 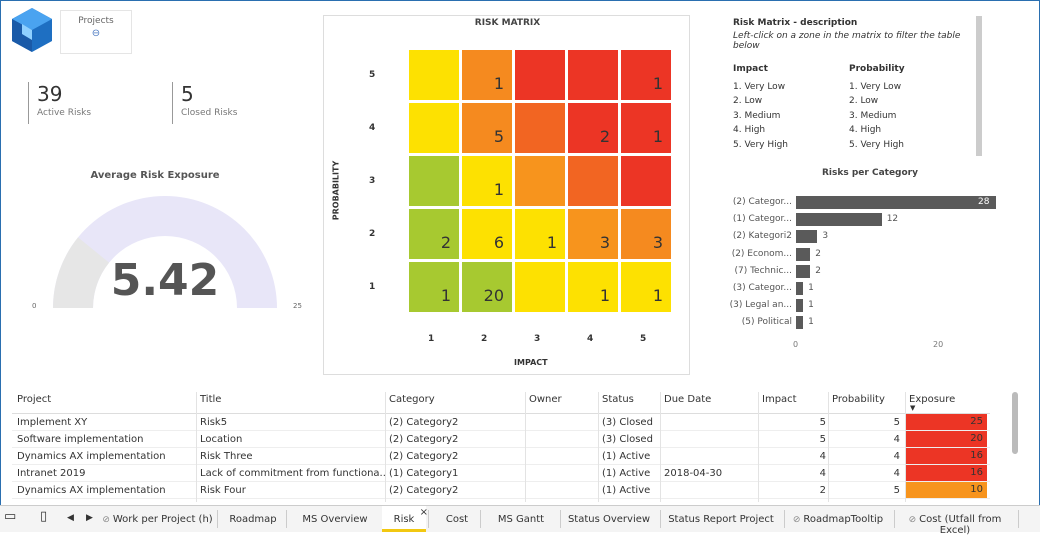 I want to click on gauge-value: 5.42, so click(x=165, y=280).